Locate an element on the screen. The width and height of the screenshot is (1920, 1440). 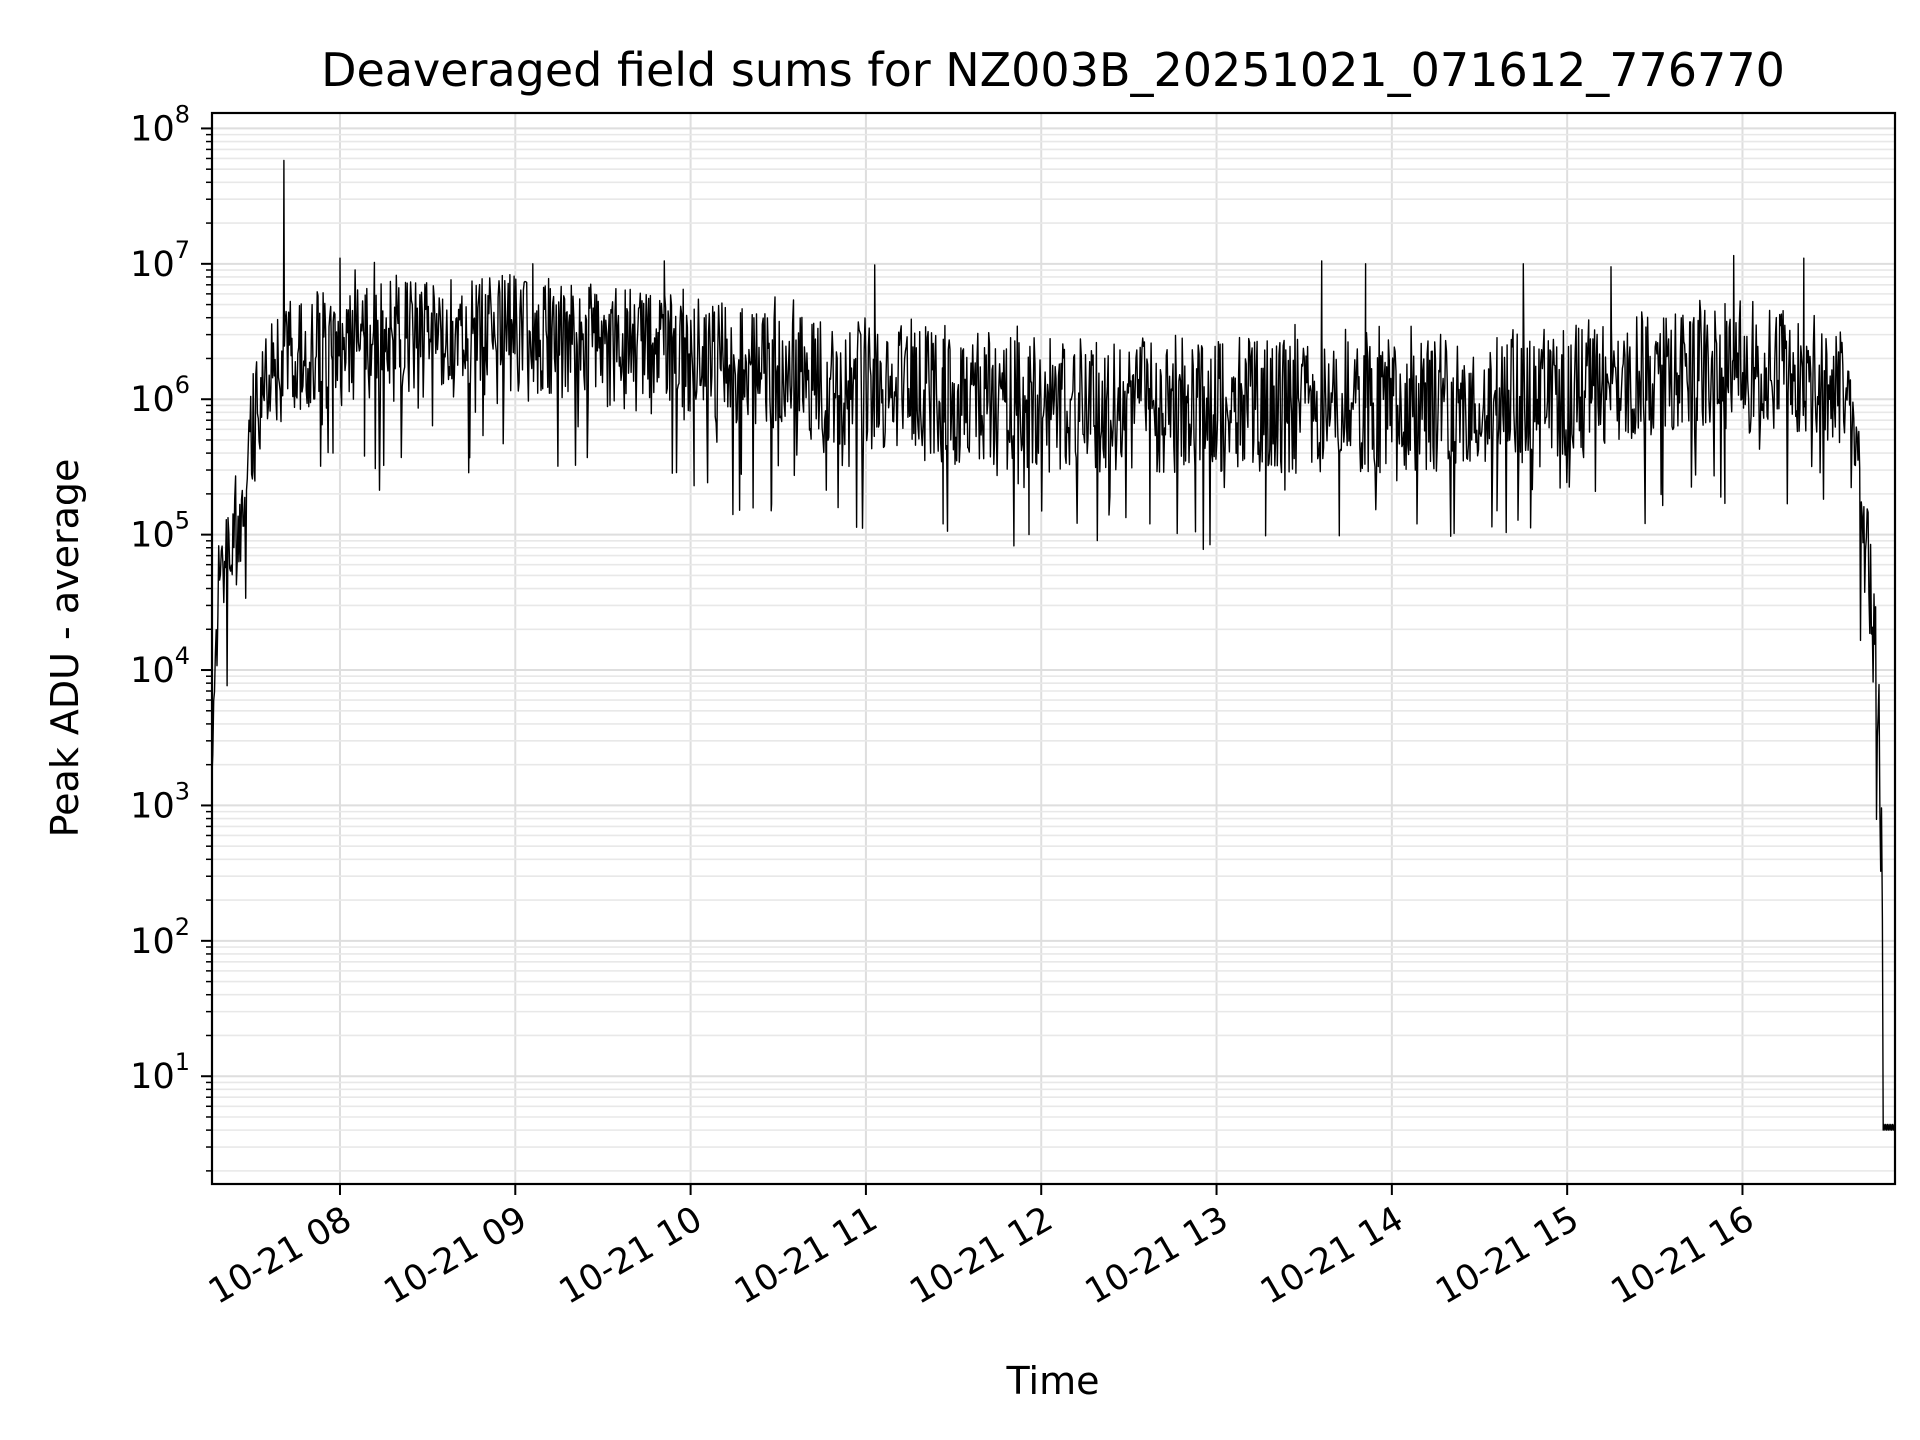
y-tick-label: 10⁶ is located at coordinates (160, 395).